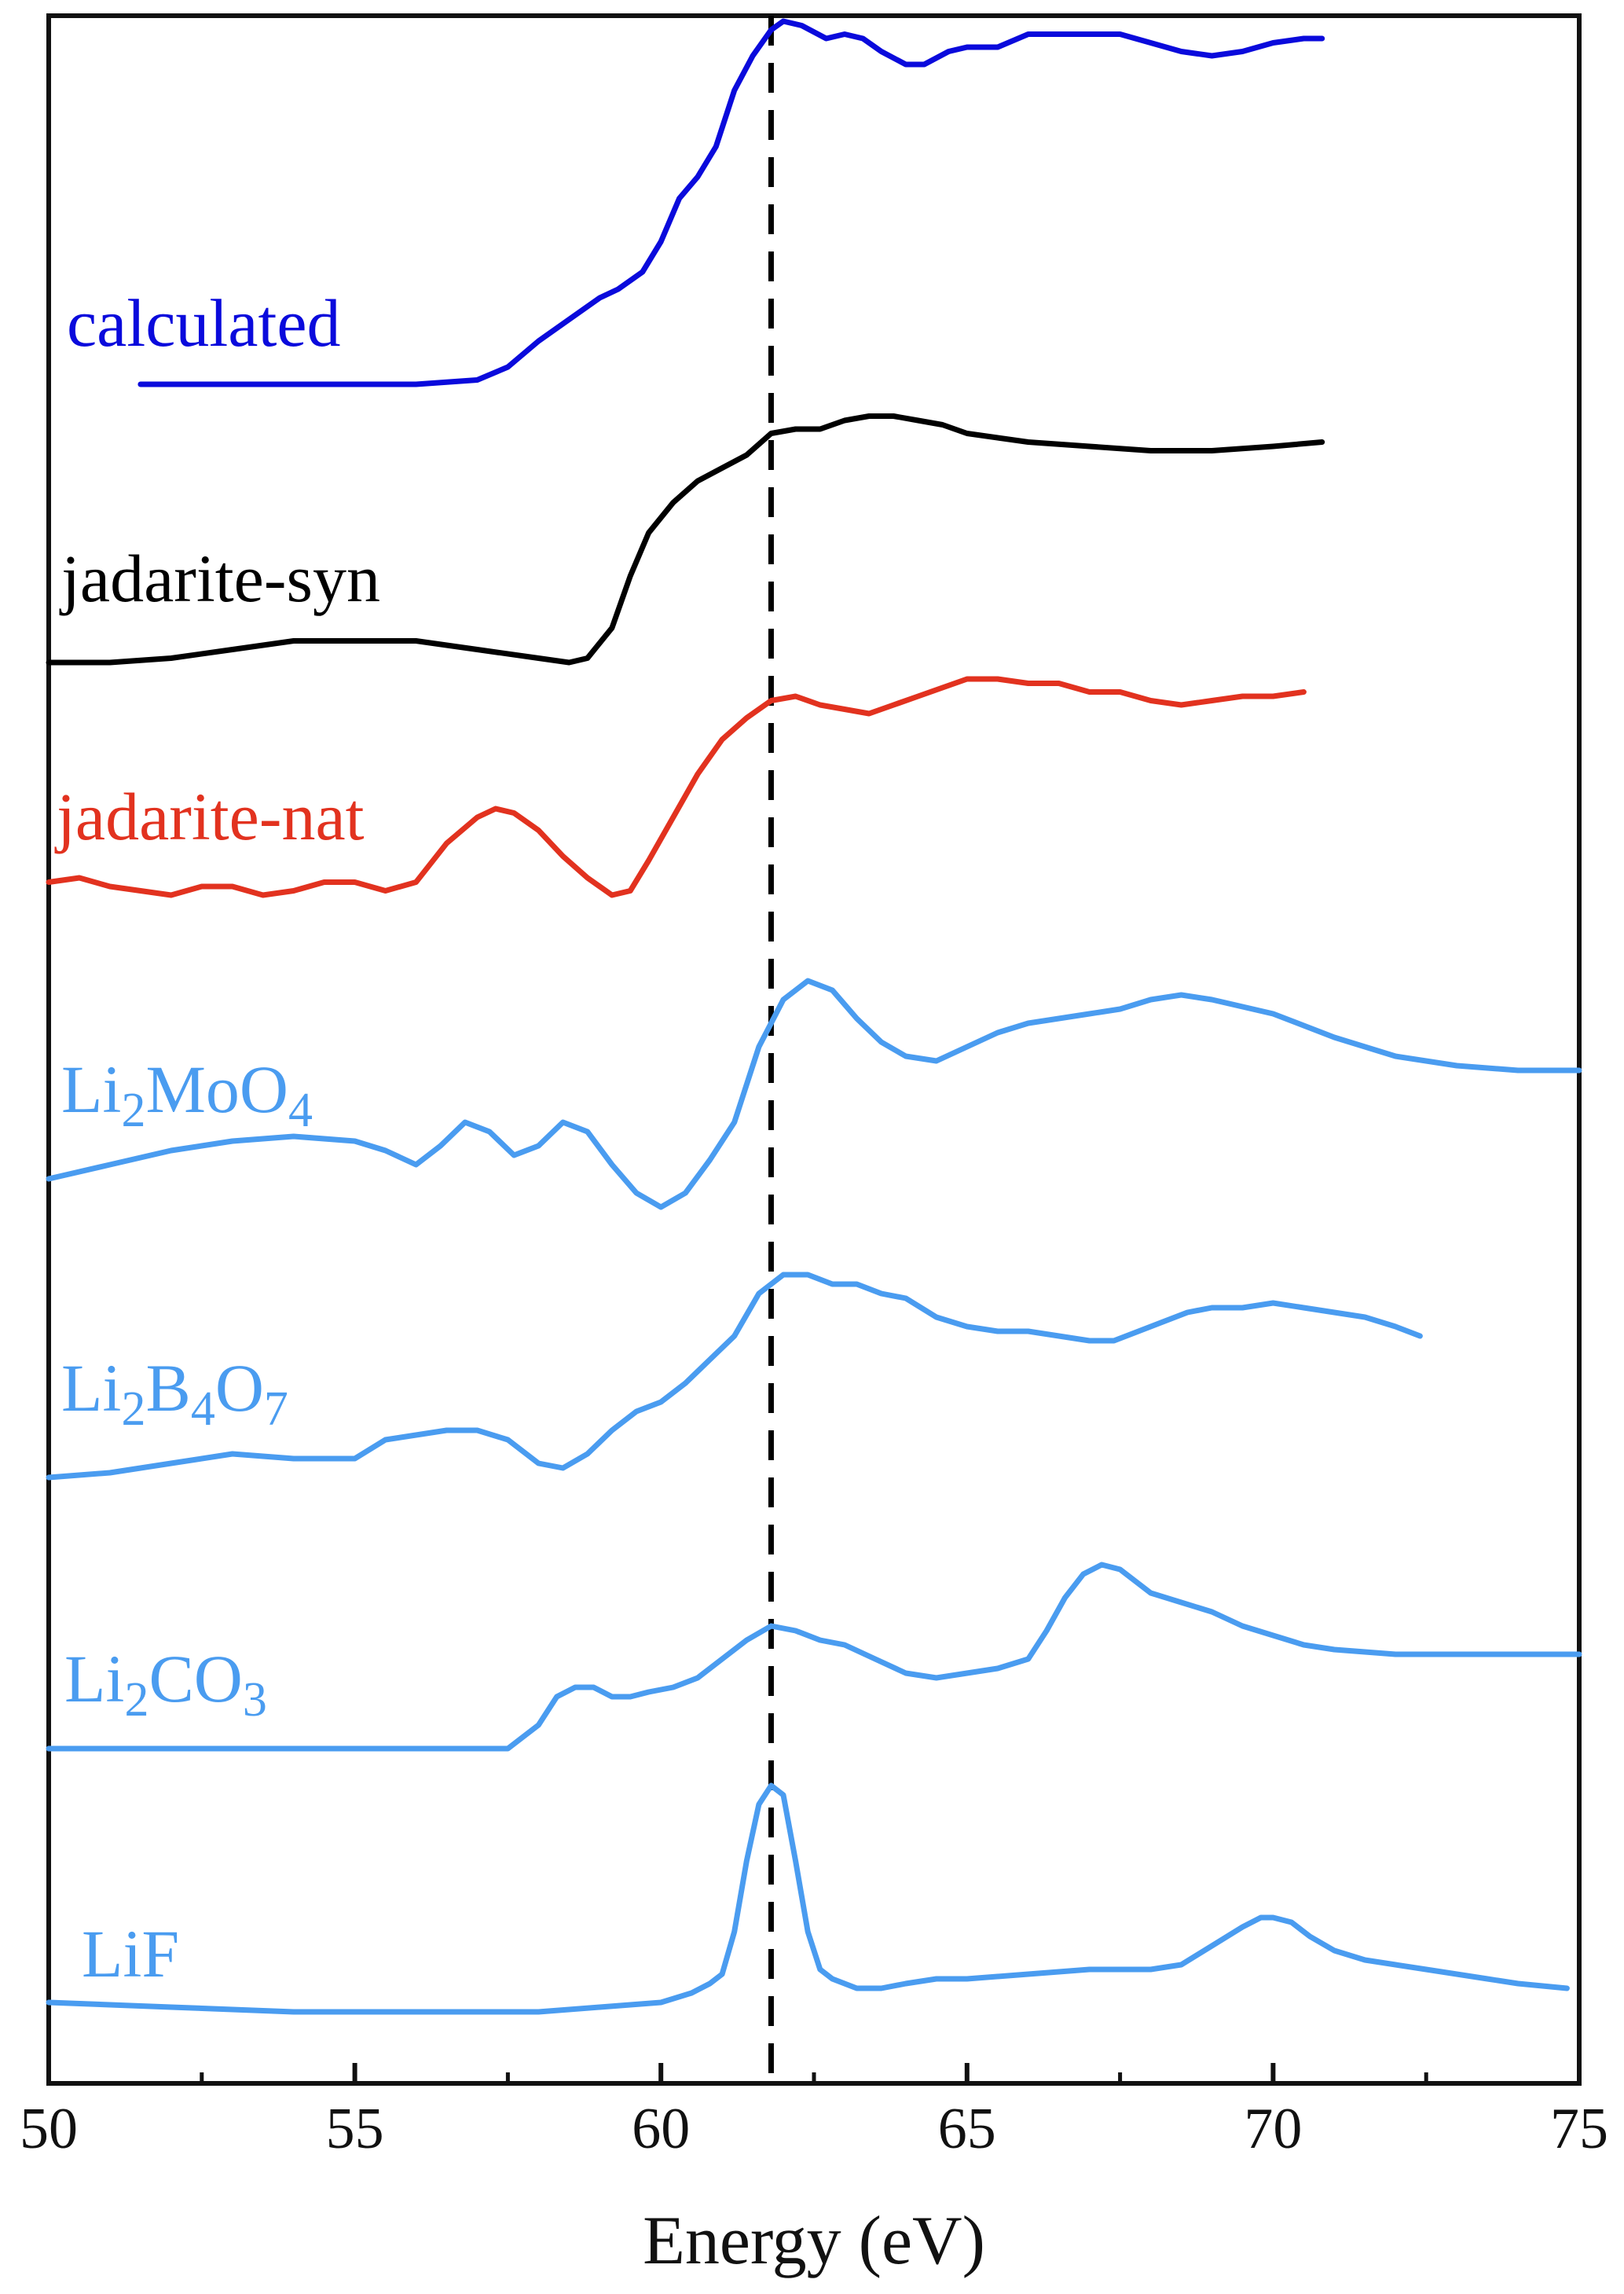 This screenshot has width=1624, height=2294. I want to click on subscript: 3, so click(255, 1700).